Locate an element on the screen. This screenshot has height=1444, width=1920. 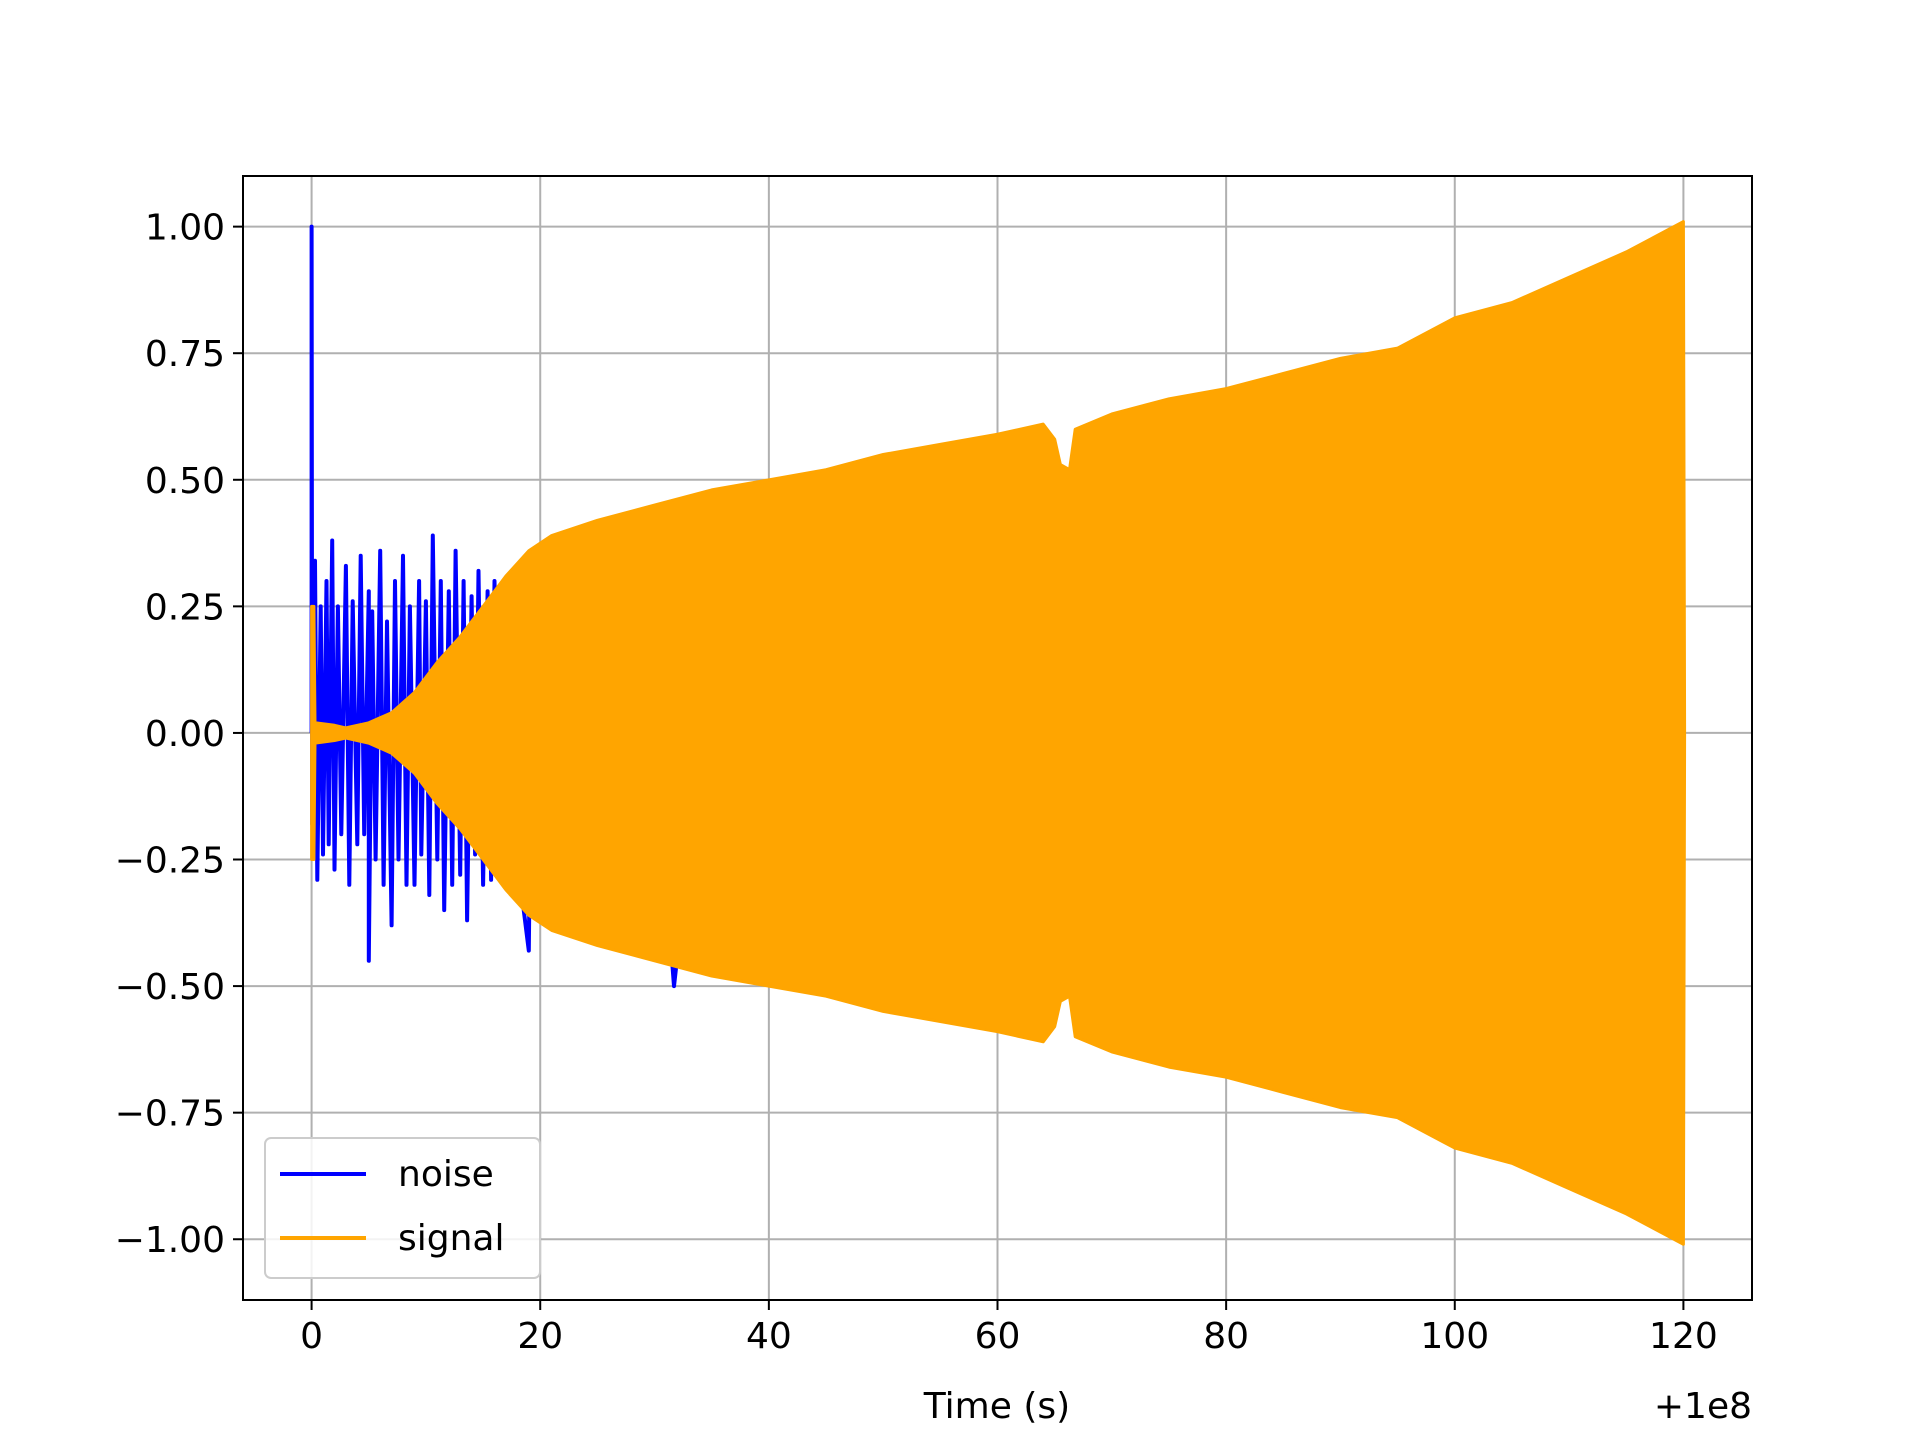
legend-signal-label: signal is located at coordinates (451, 1238).